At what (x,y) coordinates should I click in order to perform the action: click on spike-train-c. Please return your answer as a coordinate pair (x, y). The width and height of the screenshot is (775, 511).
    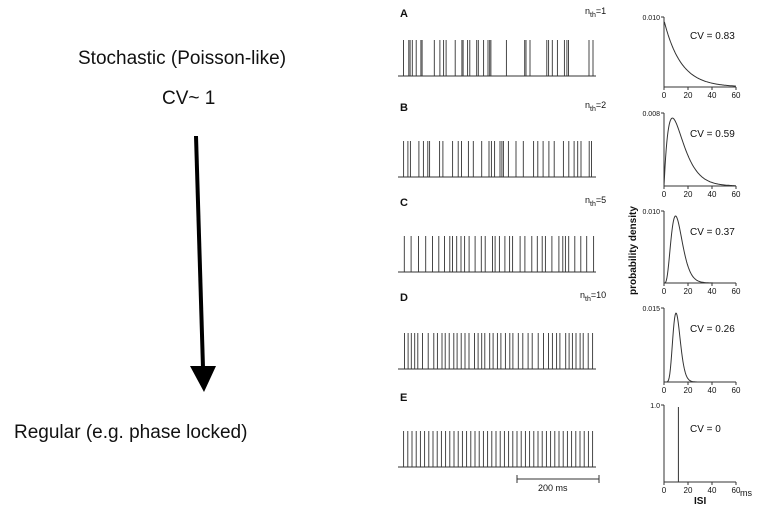
    Looking at the image, I should click on (497, 254).